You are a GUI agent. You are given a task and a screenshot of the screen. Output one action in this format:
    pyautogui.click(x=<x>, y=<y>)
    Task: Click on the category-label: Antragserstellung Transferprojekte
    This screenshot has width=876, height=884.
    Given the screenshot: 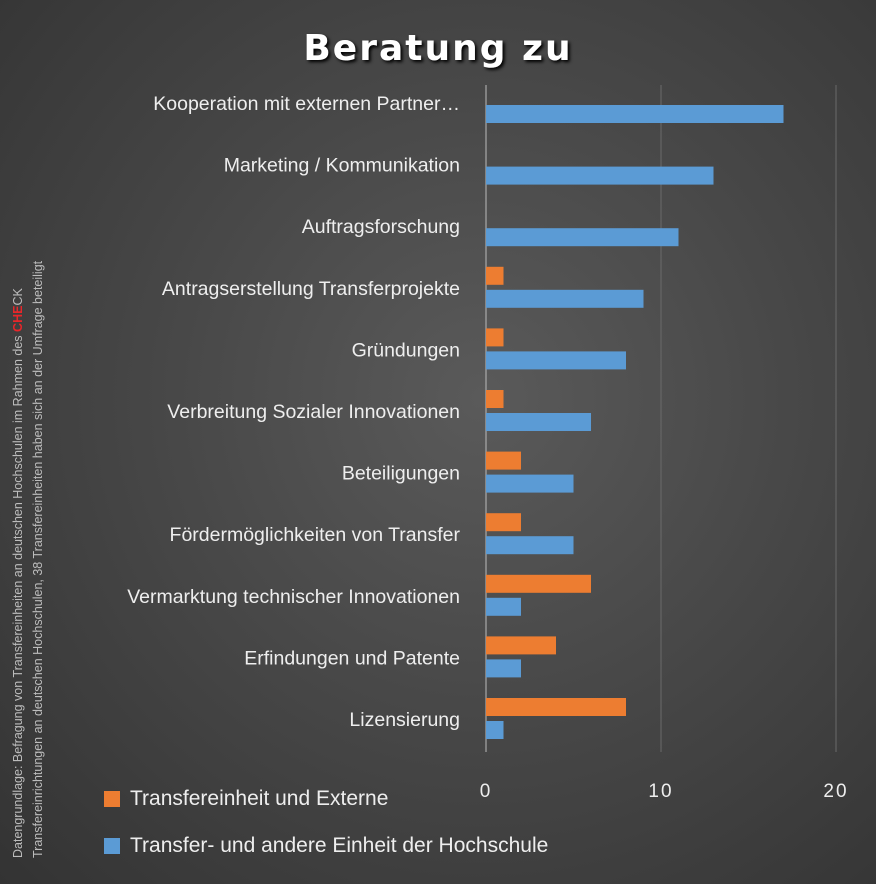 What is the action you would take?
    pyautogui.click(x=311, y=289)
    